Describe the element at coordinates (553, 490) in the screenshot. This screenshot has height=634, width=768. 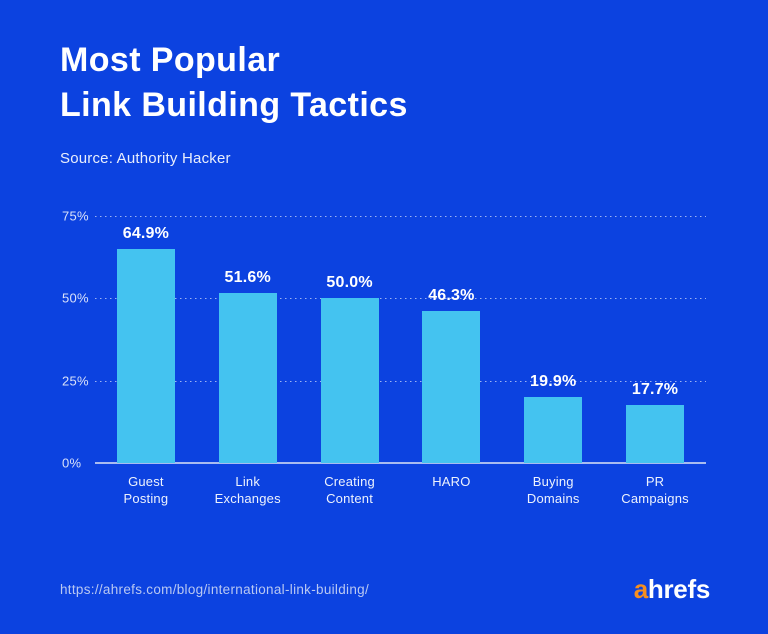
I see `x-tick-label-buying-domains: Buying Domains` at that location.